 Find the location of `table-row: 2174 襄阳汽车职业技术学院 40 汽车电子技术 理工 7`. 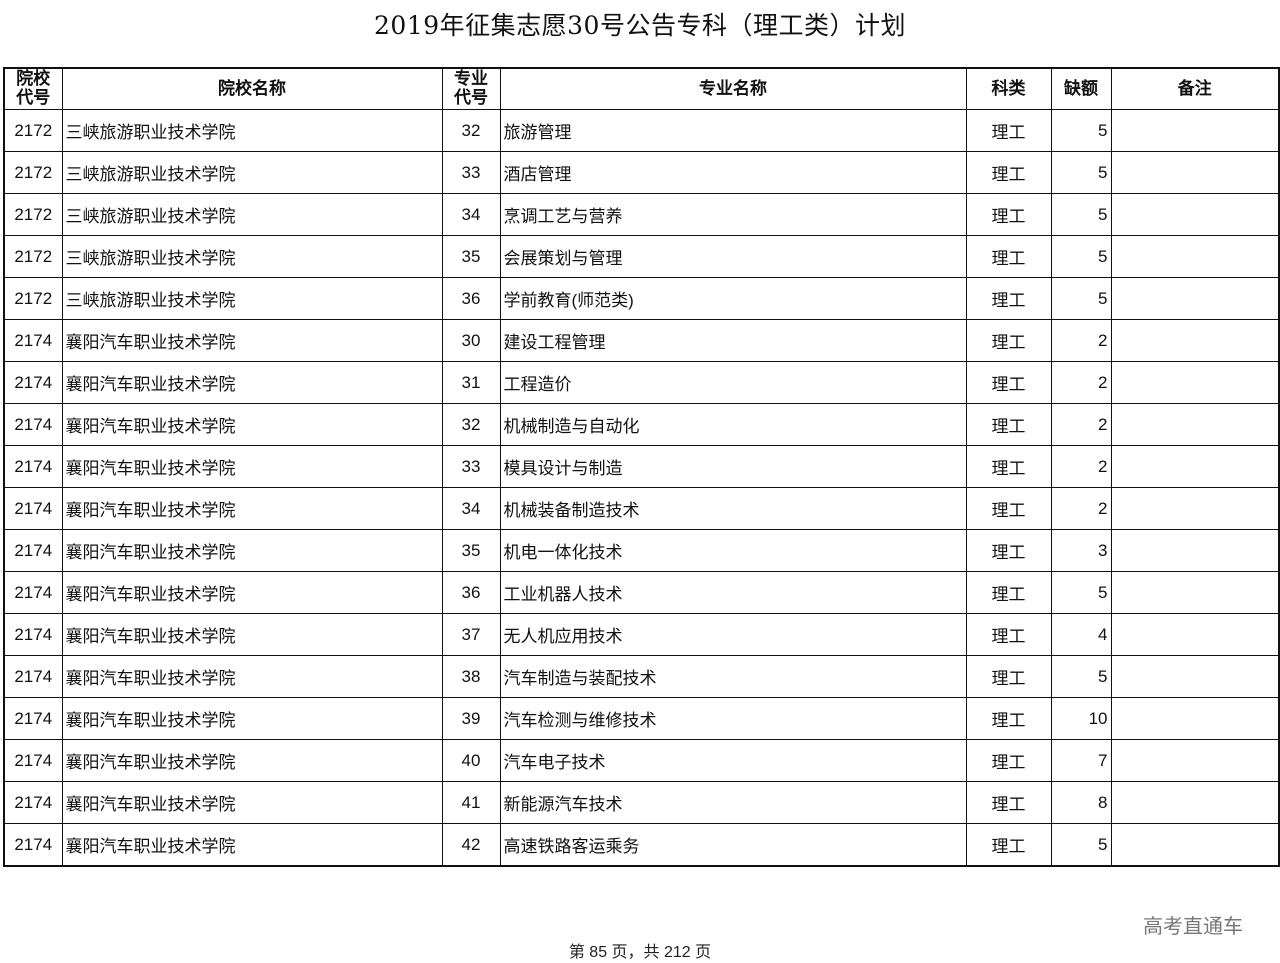

table-row: 2174 襄阳汽车职业技术学院 40 汽车电子技术 理工 7 is located at coordinates (641, 760).